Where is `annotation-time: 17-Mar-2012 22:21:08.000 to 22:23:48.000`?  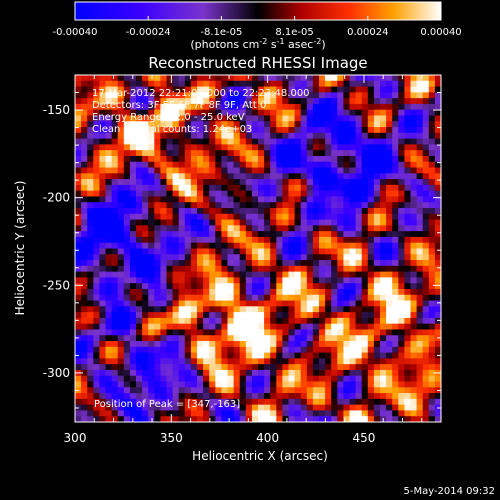 annotation-time: 17-Mar-2012 22:21:08.000 to 22:23:48.000 is located at coordinates (201, 93).